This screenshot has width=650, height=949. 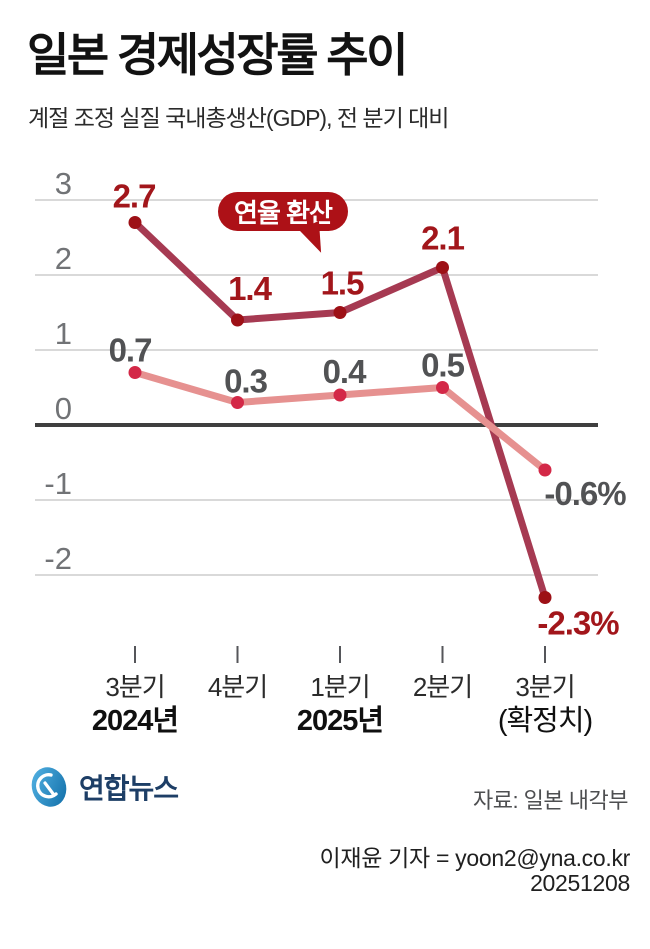 What do you see at coordinates (58, 558) in the screenshot?
I see `y-axis-tick-label: -2` at bounding box center [58, 558].